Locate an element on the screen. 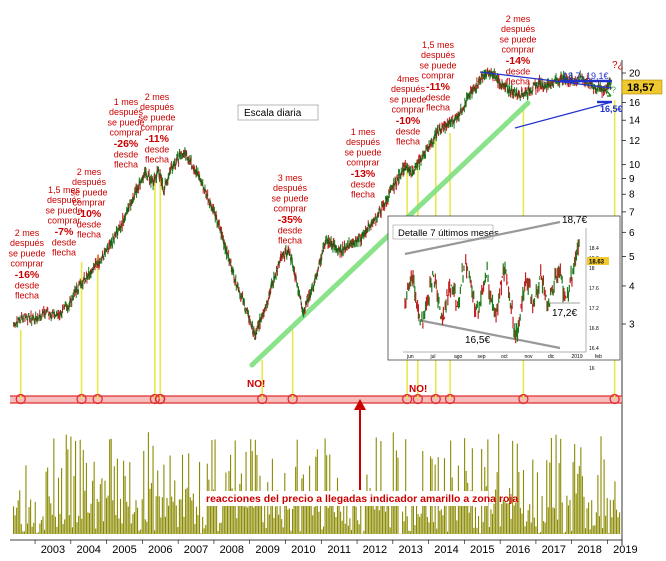  x-tick-label: 2011 is located at coordinates (339, 550).